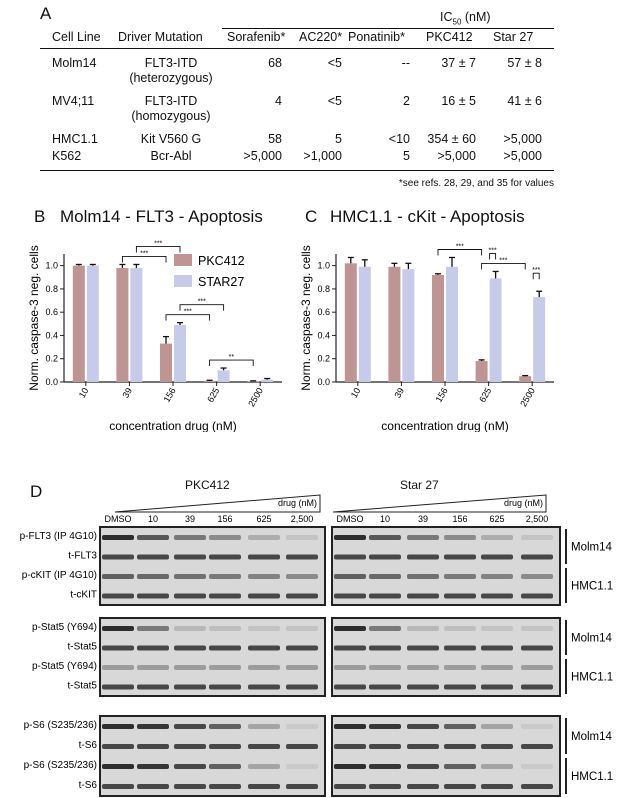  Describe the element at coordinates (399, 393) in the screenshot. I see `x-tick-label: 39` at that location.